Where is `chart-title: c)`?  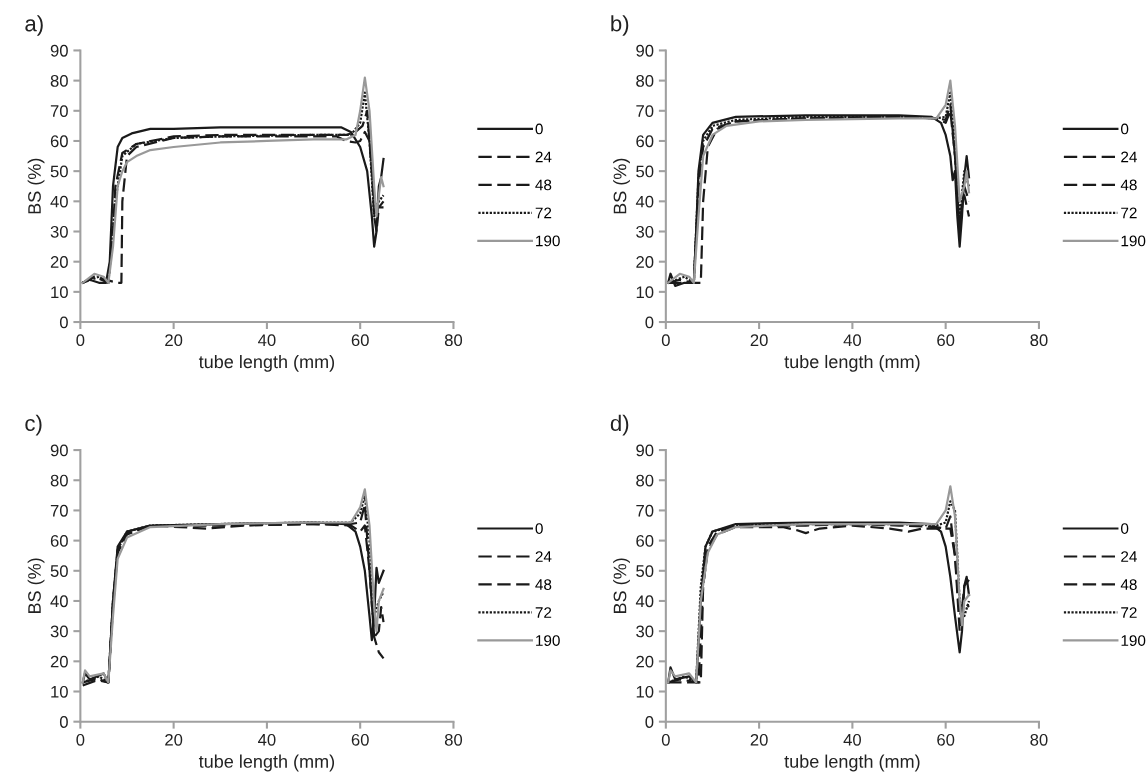 chart-title: c) is located at coordinates (33, 425).